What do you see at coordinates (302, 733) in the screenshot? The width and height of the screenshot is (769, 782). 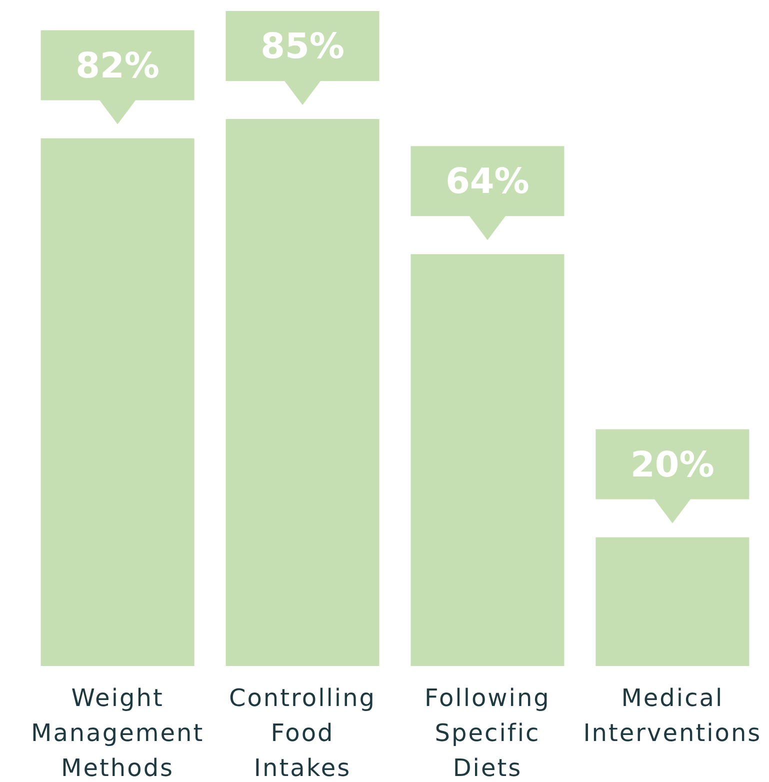 I see `x-tick-label: Controlling Food Intakes` at bounding box center [302, 733].